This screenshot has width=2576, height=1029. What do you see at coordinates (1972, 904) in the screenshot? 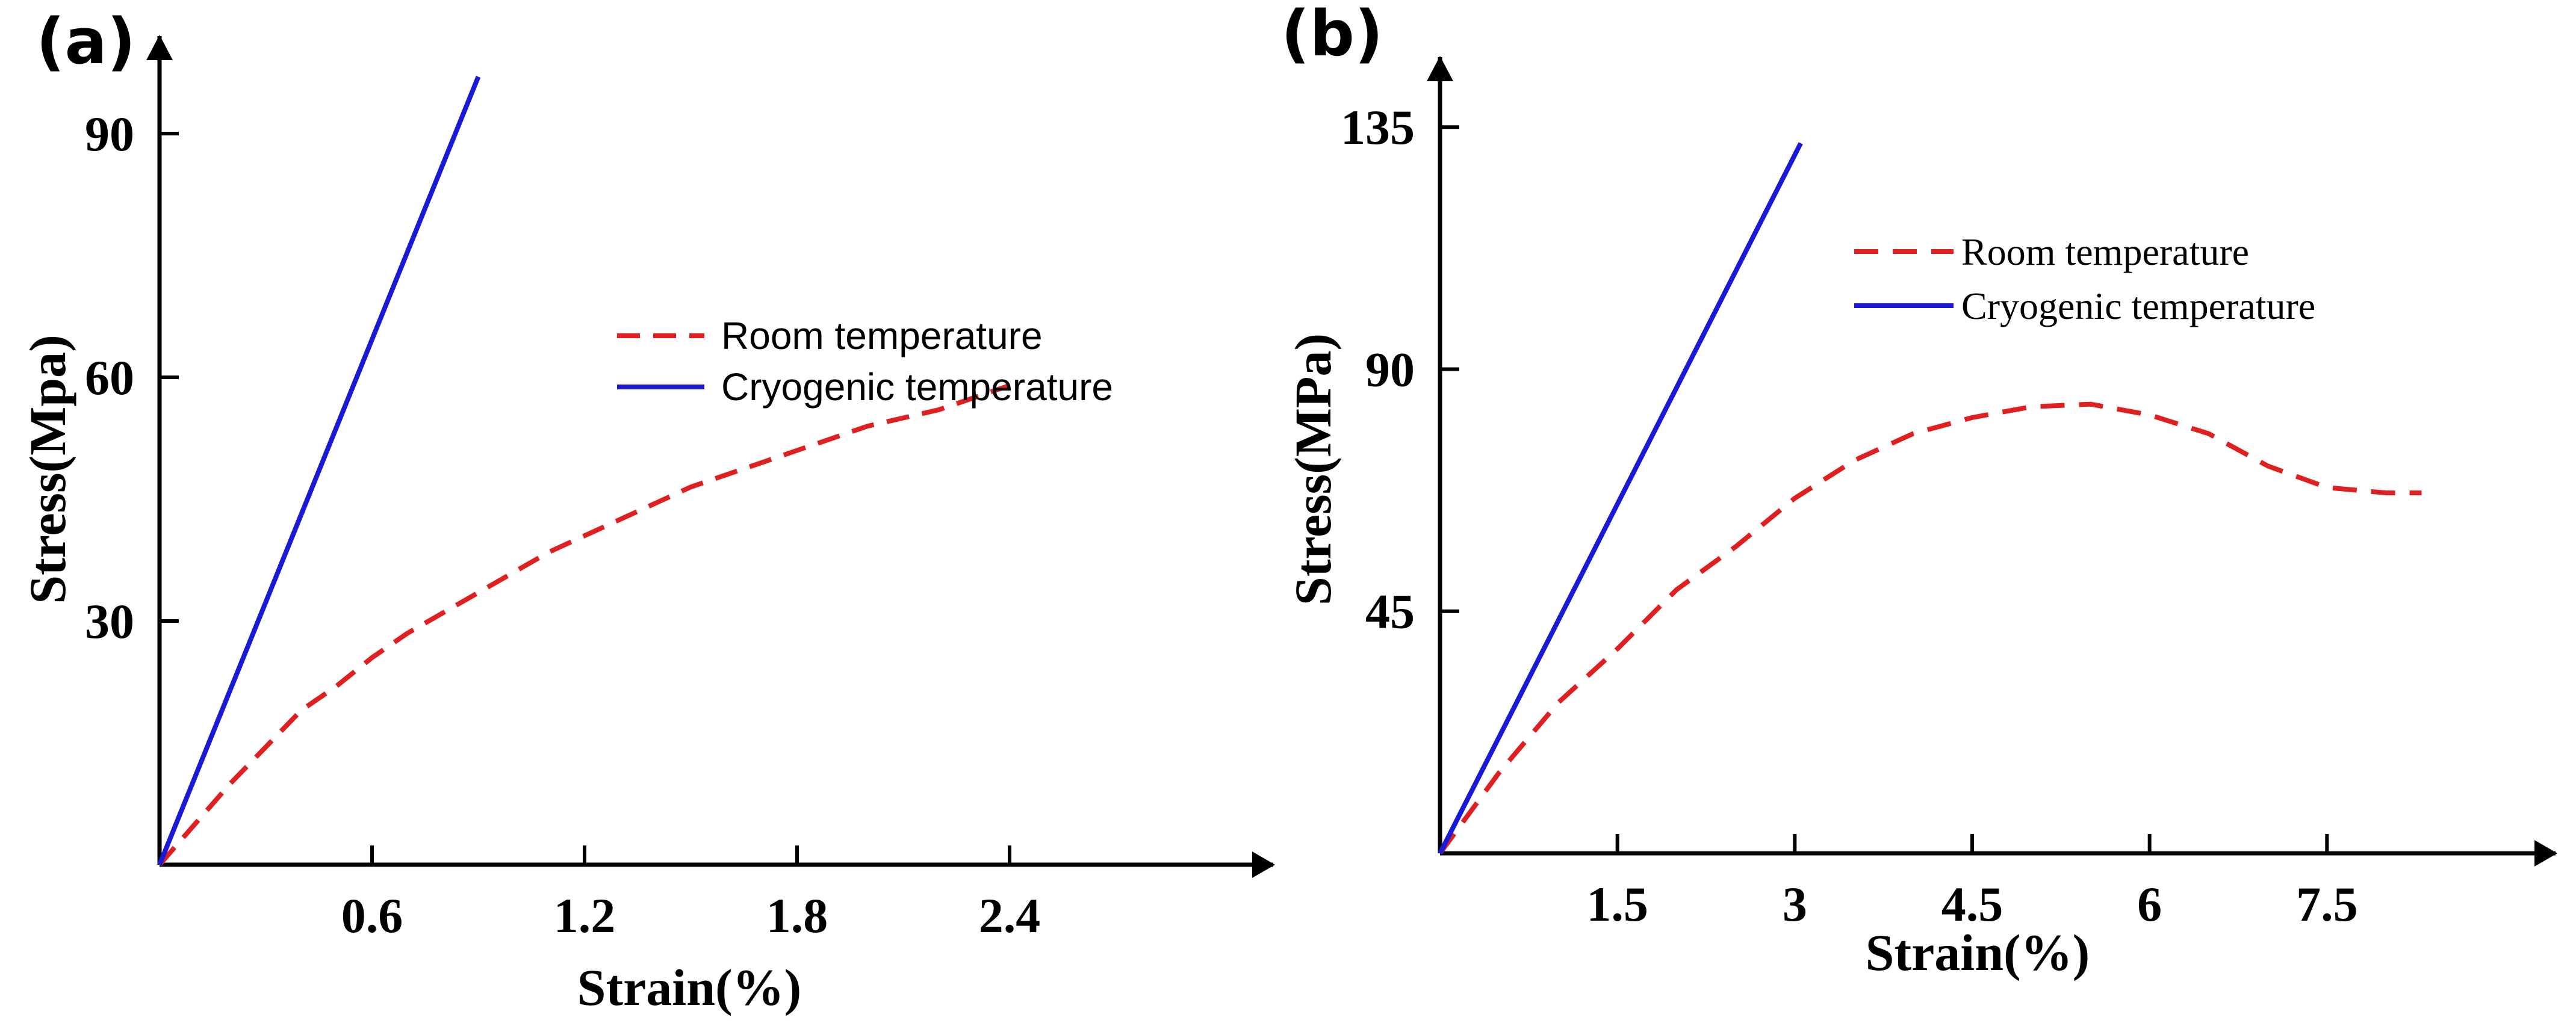
I see `panel-b-x-tick-label: 4.5` at bounding box center [1972, 904].